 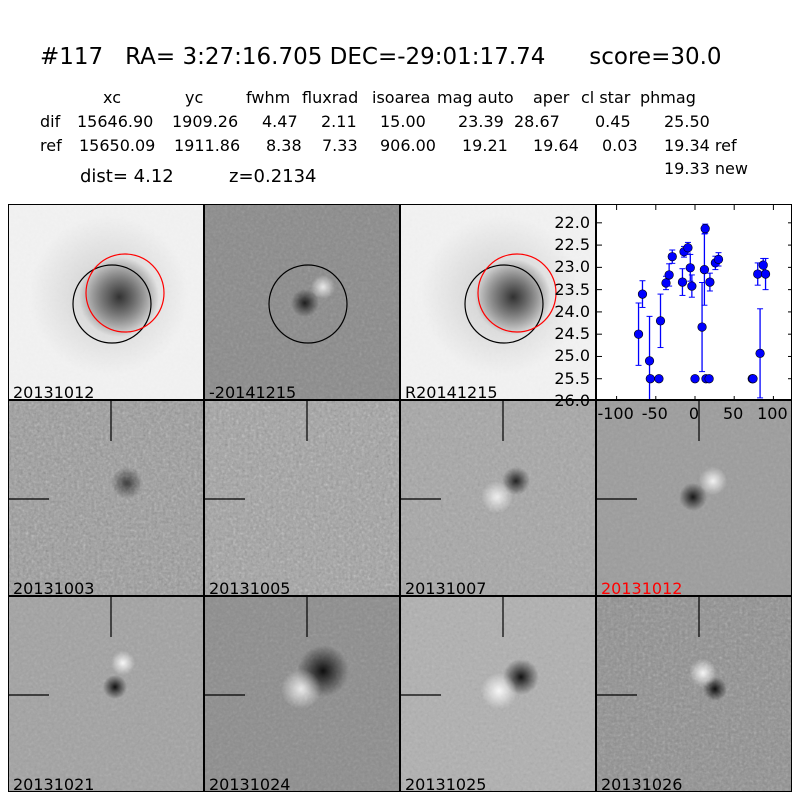 I want to click on table-cell: 25.50, so click(x=687, y=121).